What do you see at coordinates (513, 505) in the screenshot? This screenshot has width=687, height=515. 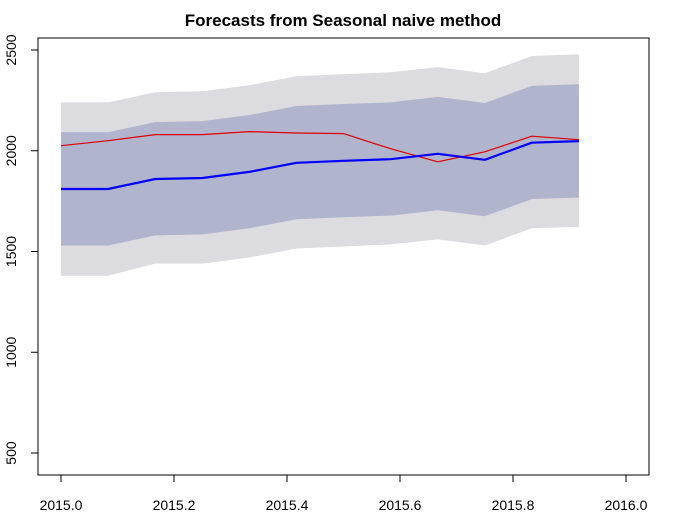 I see `x-tick-label: 2015.8` at bounding box center [513, 505].